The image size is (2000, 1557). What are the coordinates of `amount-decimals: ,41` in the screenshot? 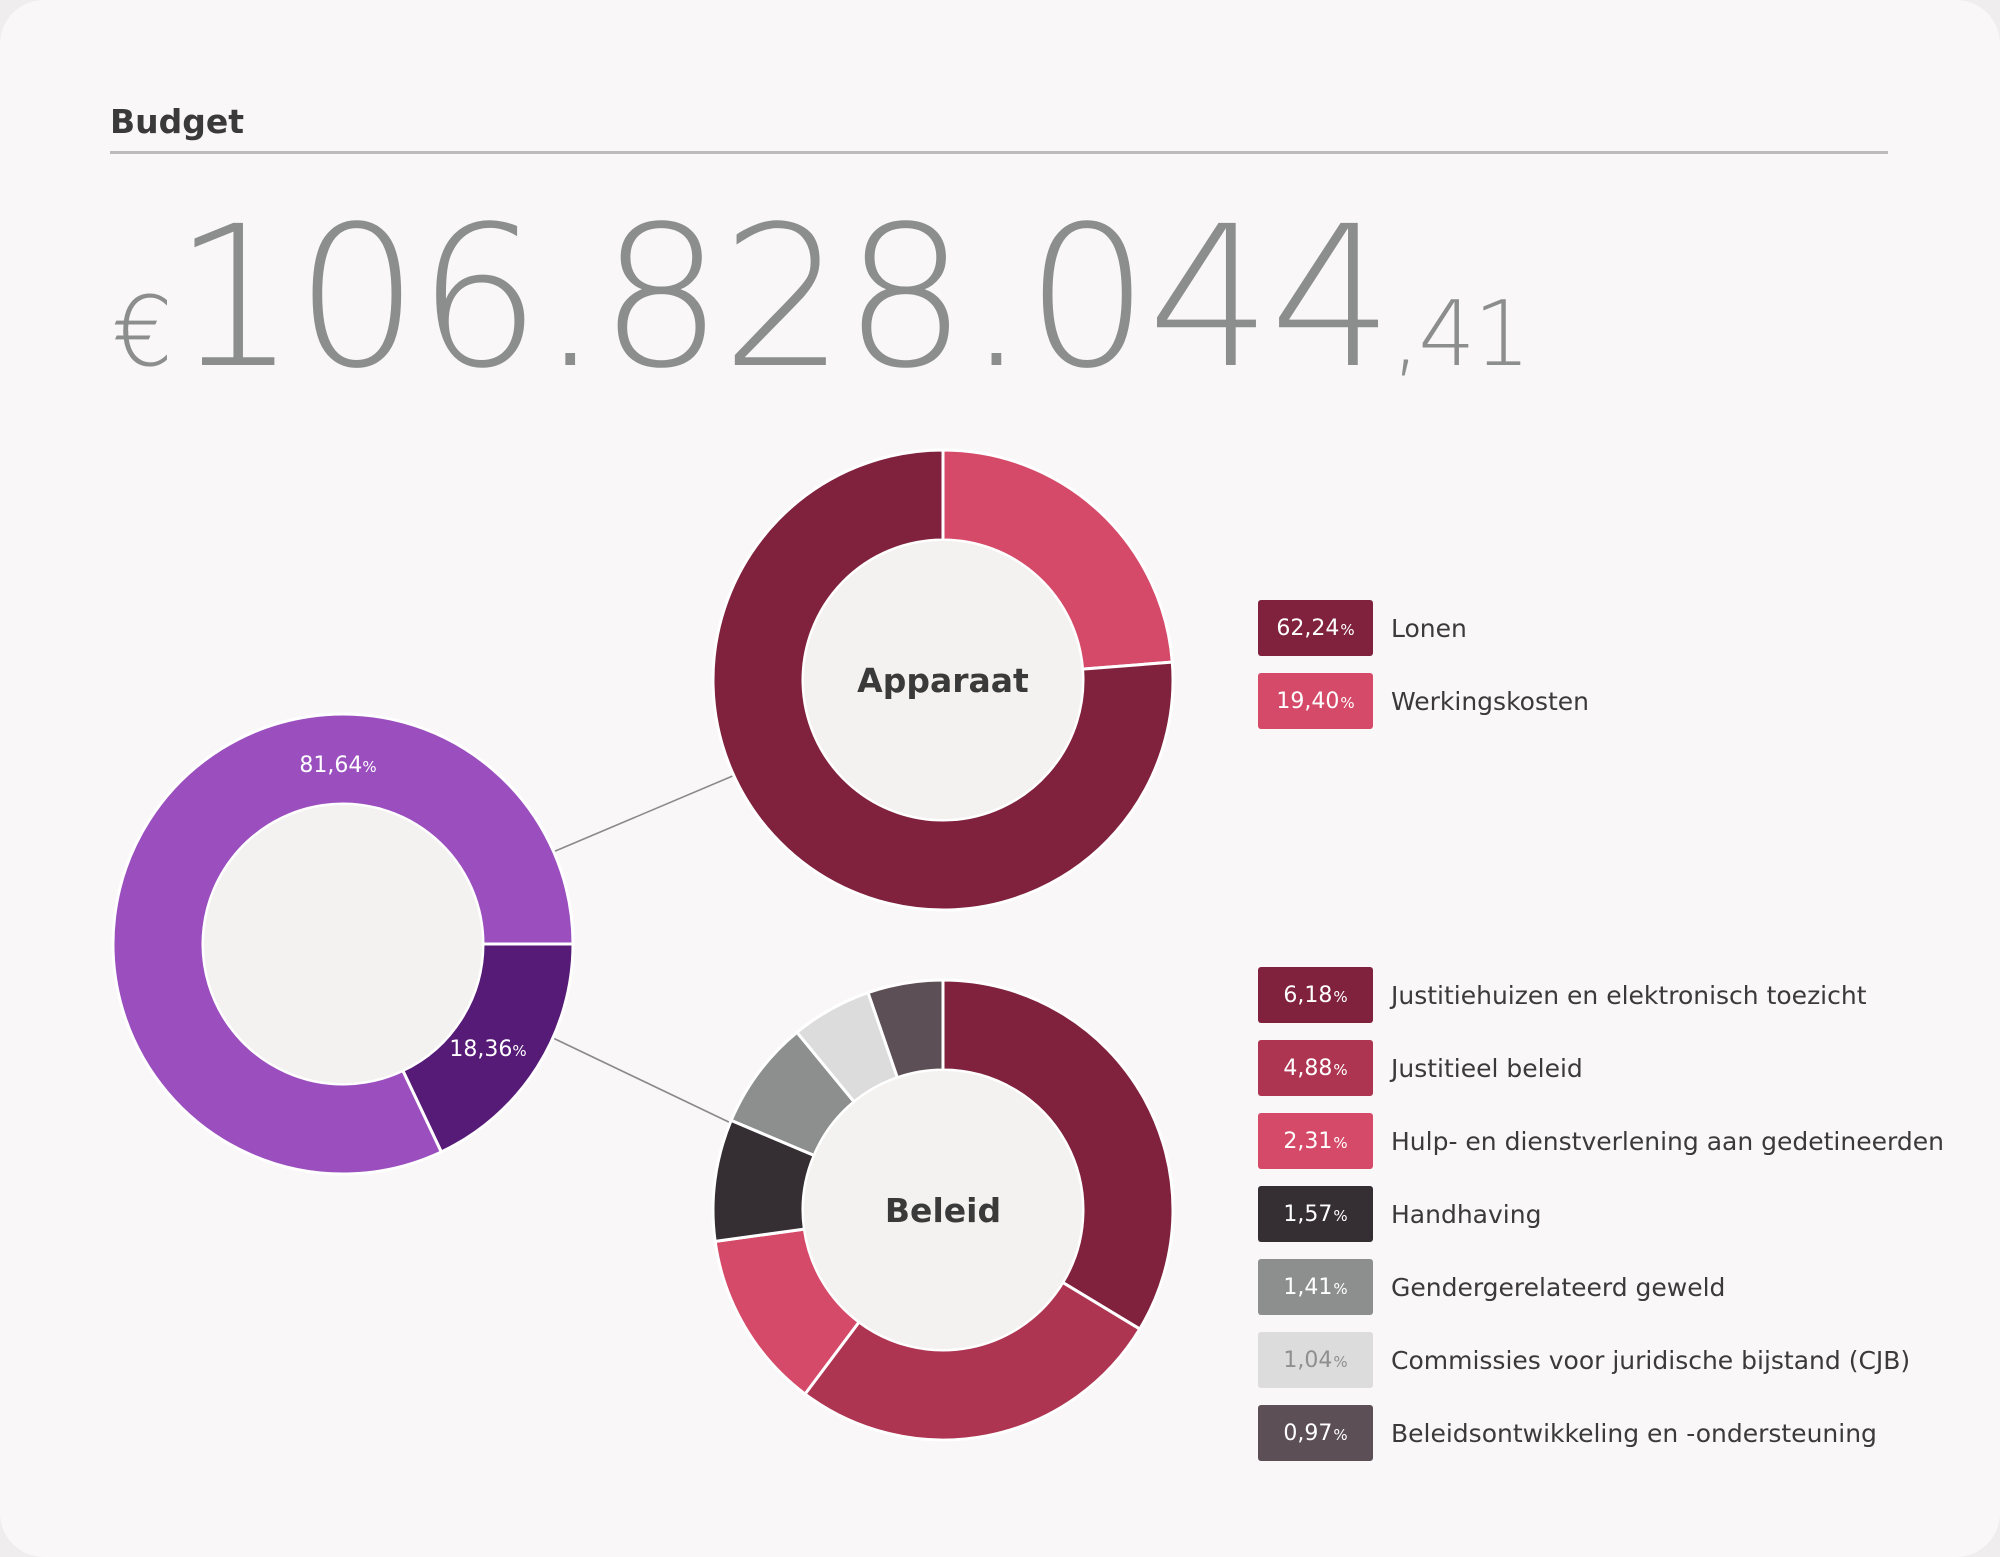 It's located at (1461, 334).